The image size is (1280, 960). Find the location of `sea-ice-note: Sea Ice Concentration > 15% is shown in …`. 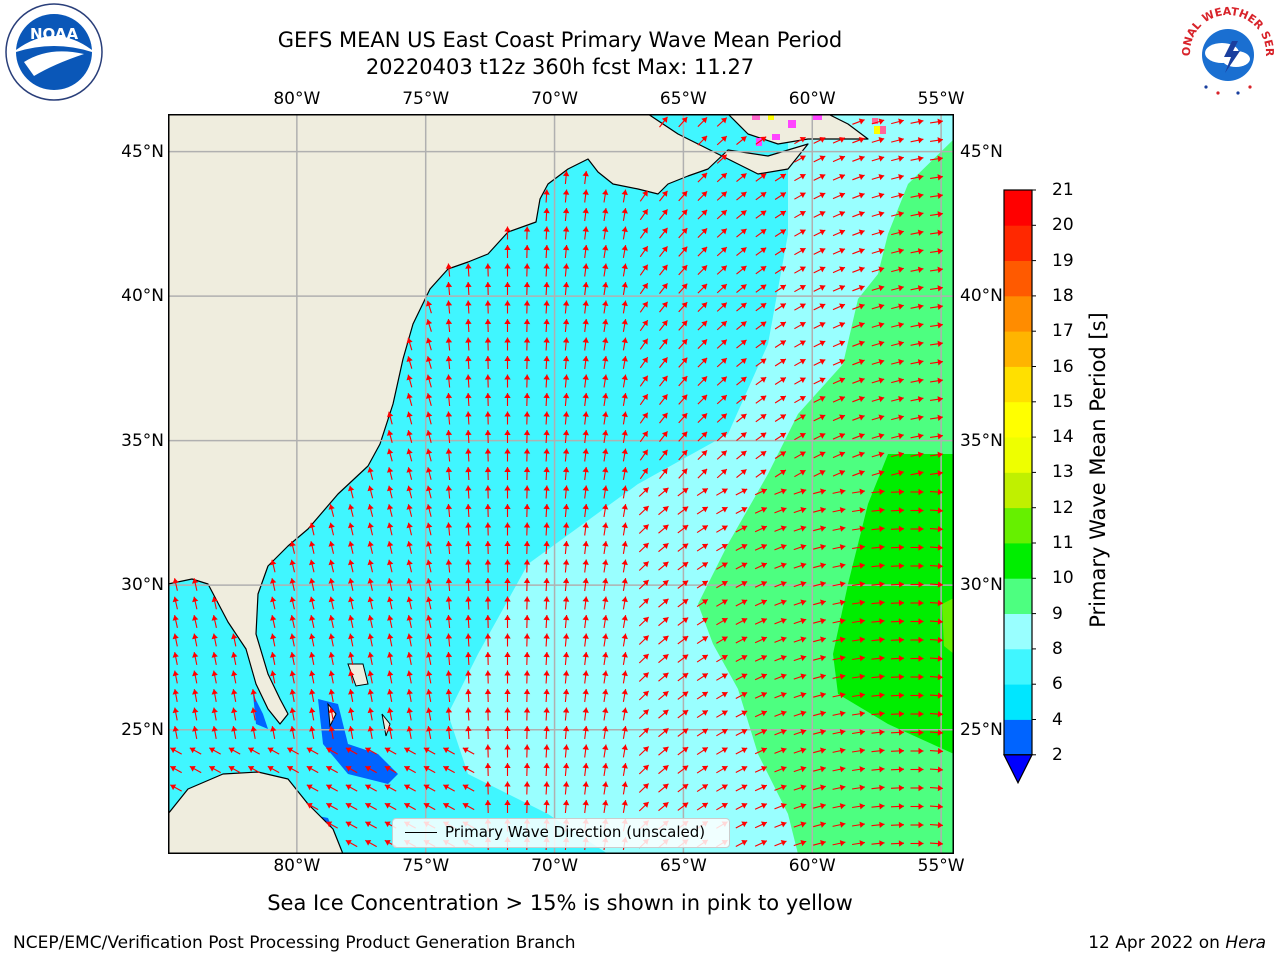

sea-ice-note: Sea Ice Concentration > 15% is shown in … is located at coordinates (560, 903).